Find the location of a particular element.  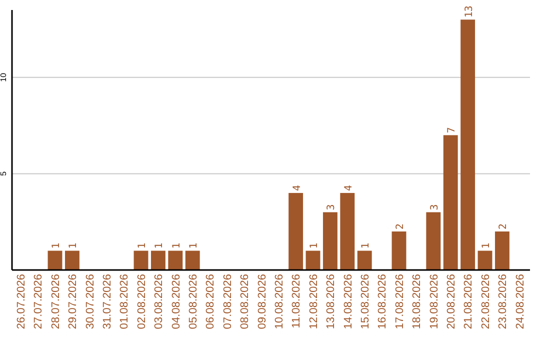

x-tick-label: 08.08.2026 is located at coordinates (245, 302).